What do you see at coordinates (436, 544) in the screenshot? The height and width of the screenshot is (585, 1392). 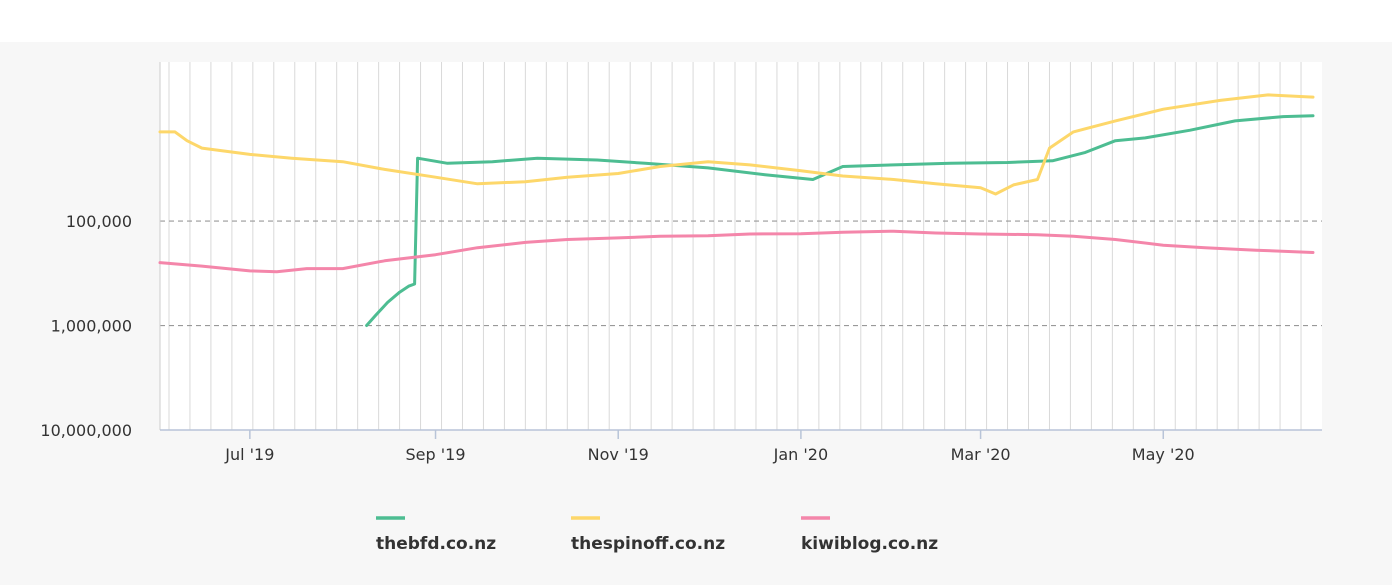 I see `legend-label: thebfd.co.nz` at bounding box center [436, 544].